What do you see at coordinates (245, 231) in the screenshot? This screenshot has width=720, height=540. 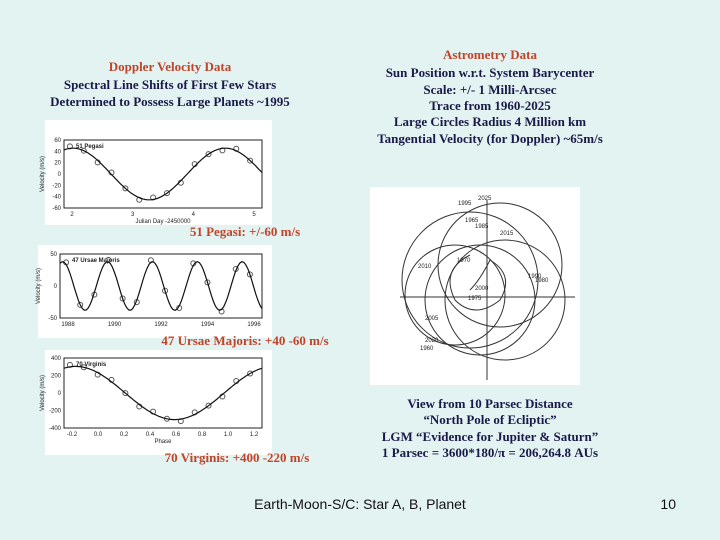 I see `plot-caption: 51 Pegasi: +/-60 m/s` at bounding box center [245, 231].